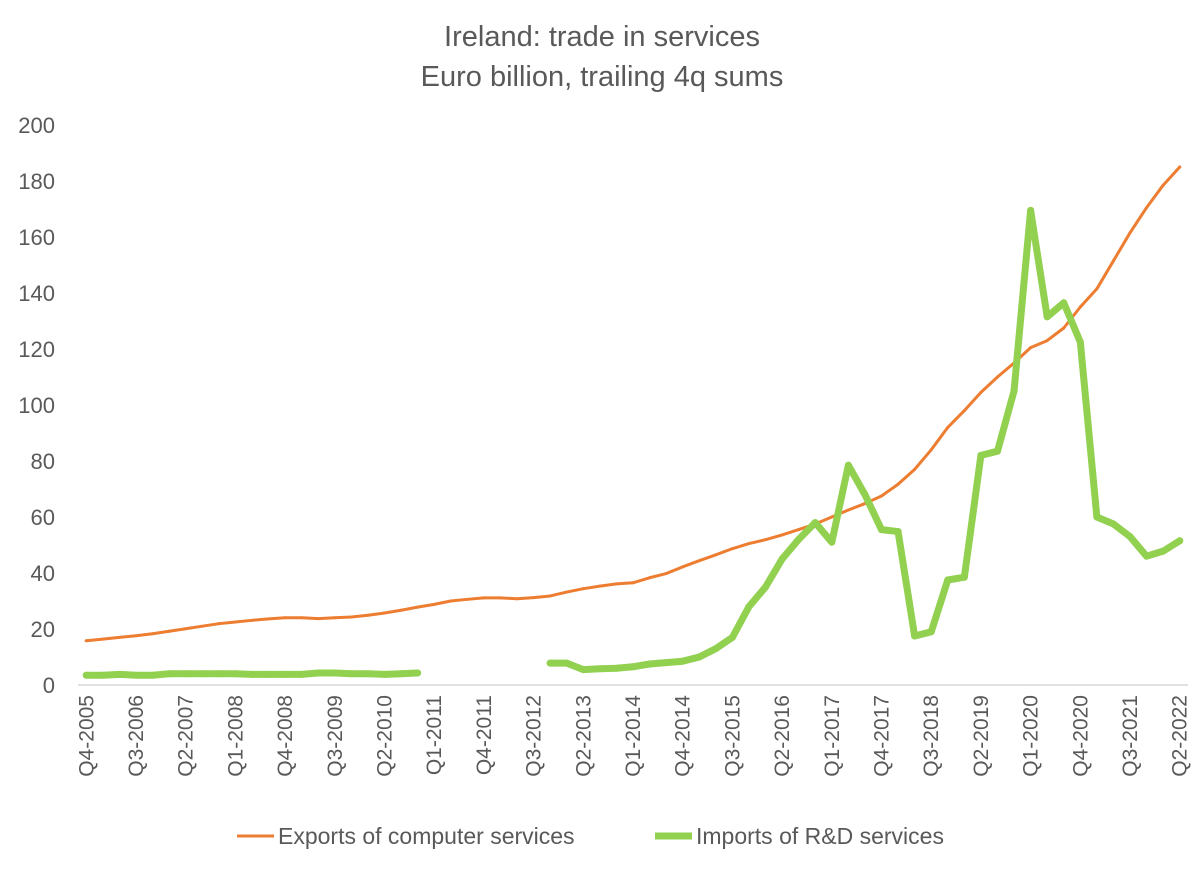 This screenshot has width=1200, height=871. I want to click on x-tick-label: Q1-2014, so click(633, 736).